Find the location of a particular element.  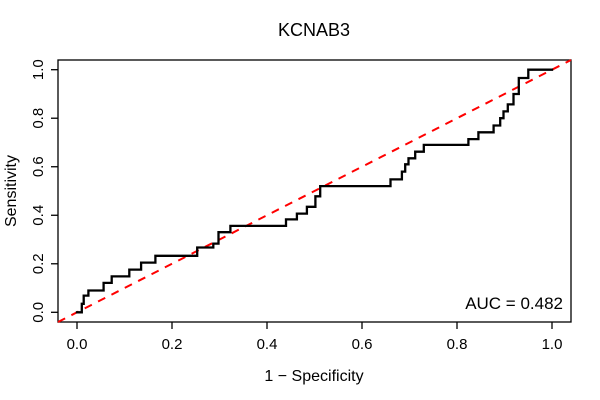

y-tick-label: 0.4 is located at coordinates (38, 215).